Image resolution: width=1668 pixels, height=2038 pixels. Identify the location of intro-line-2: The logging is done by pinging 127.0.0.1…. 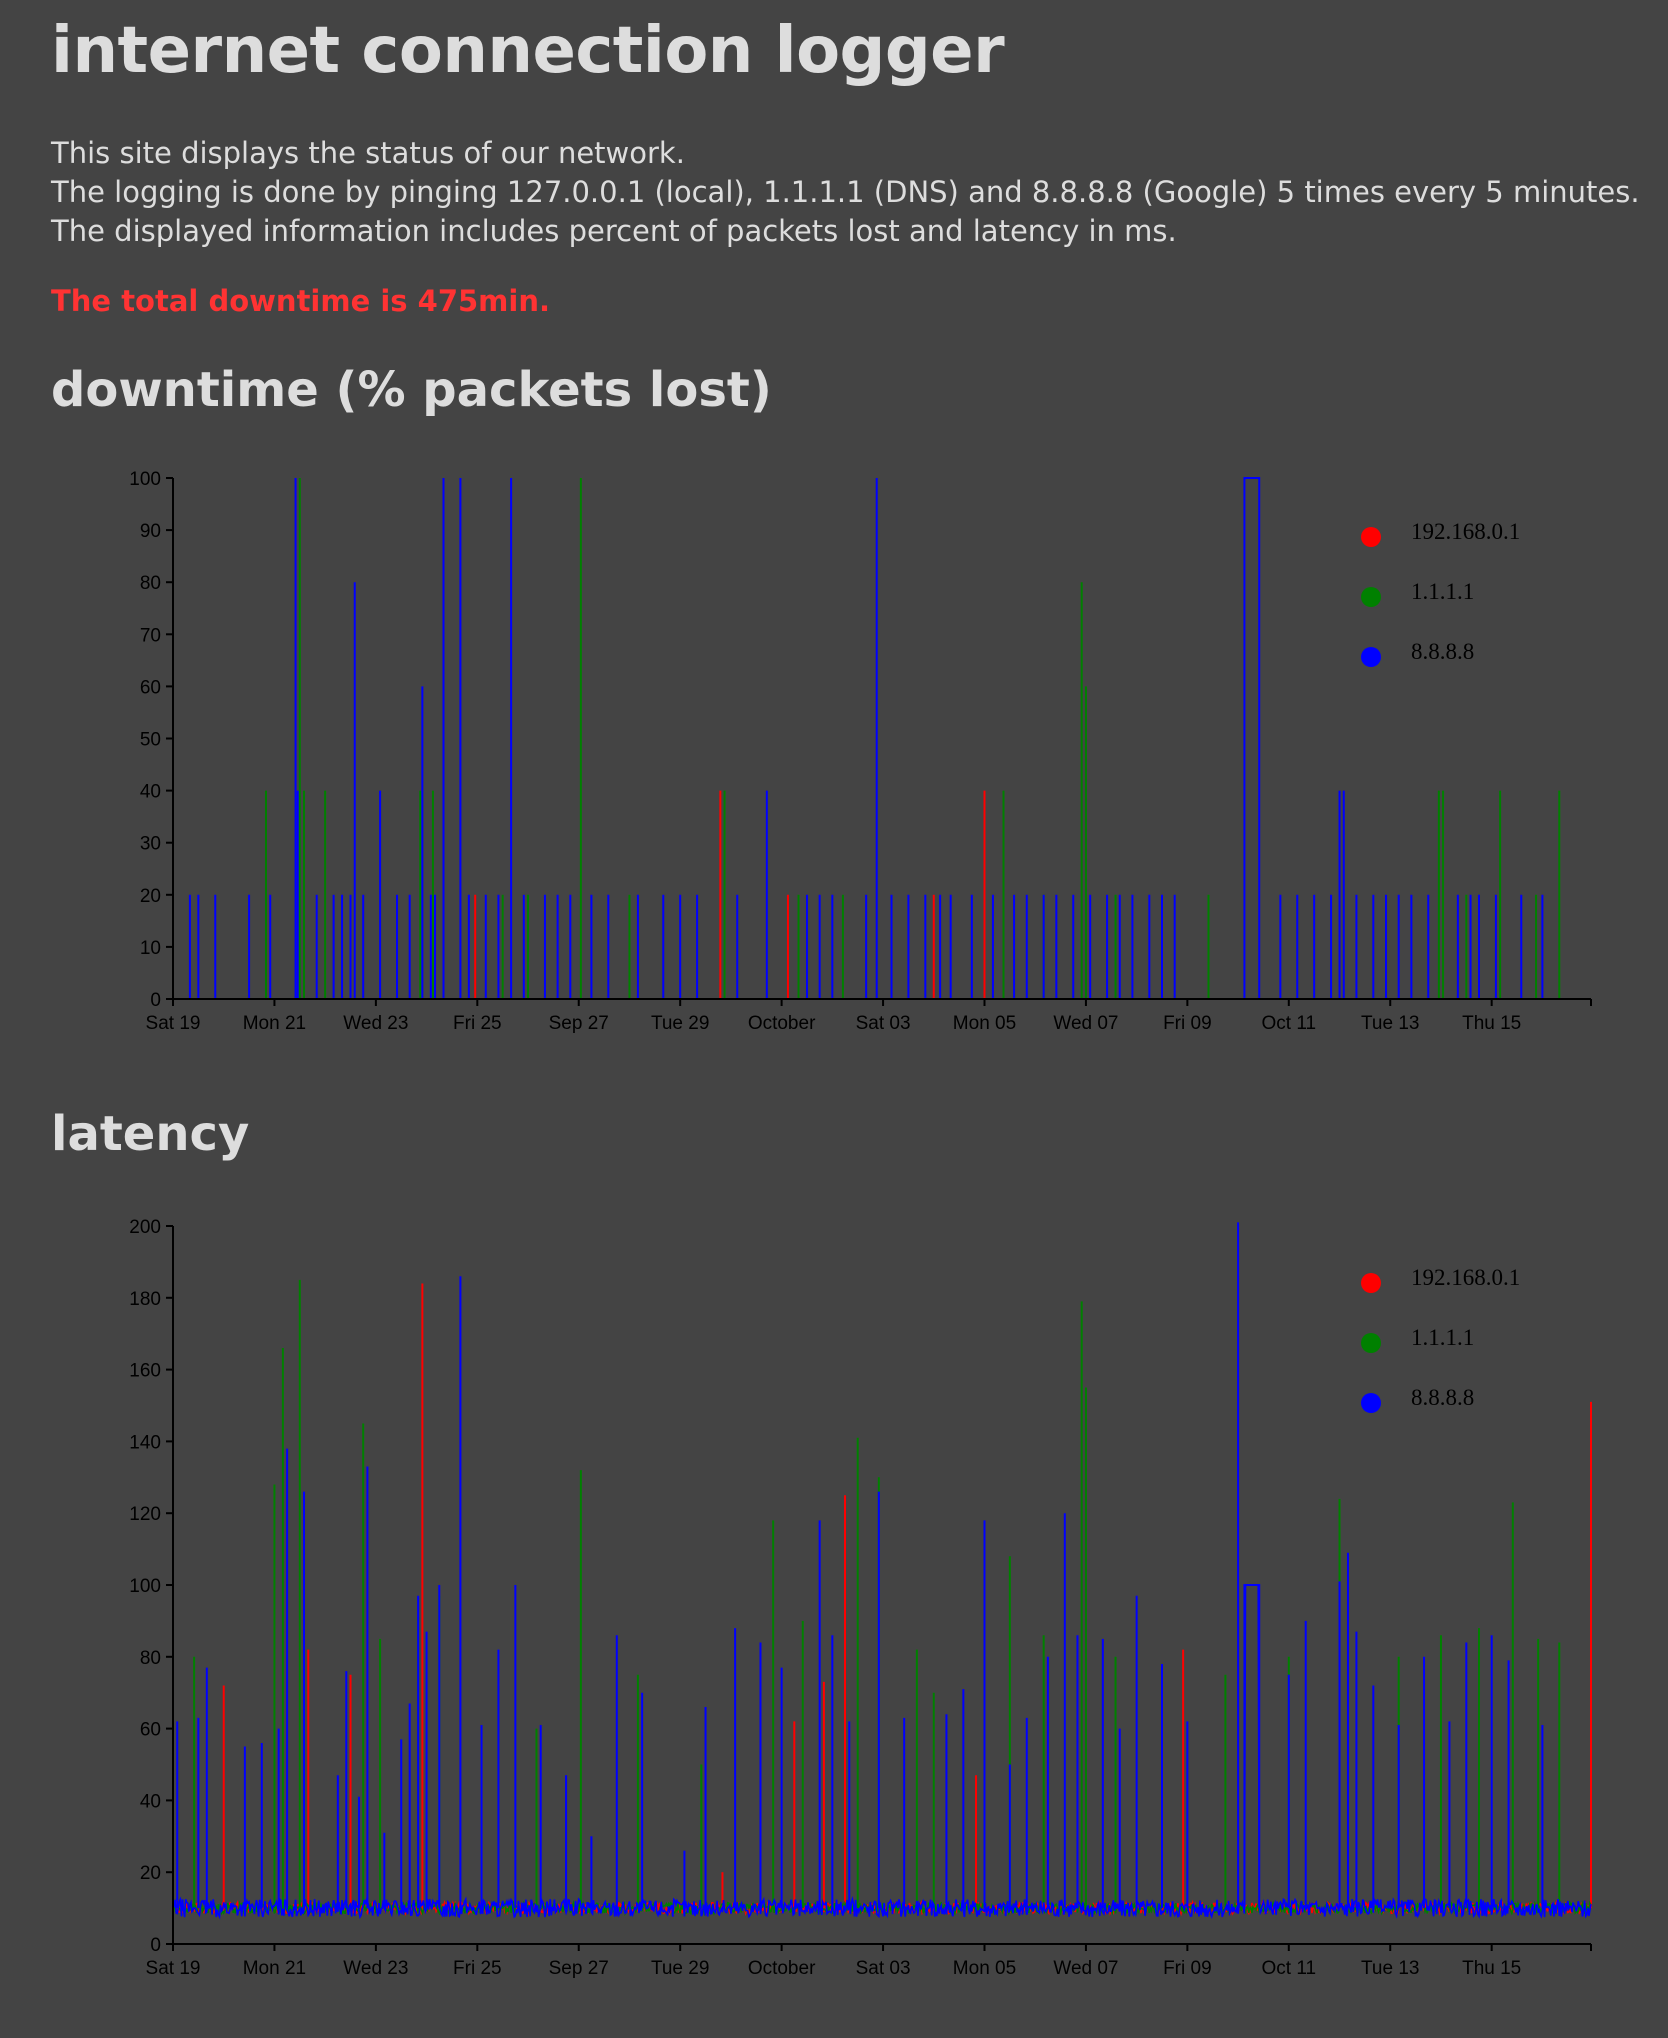
(845, 192).